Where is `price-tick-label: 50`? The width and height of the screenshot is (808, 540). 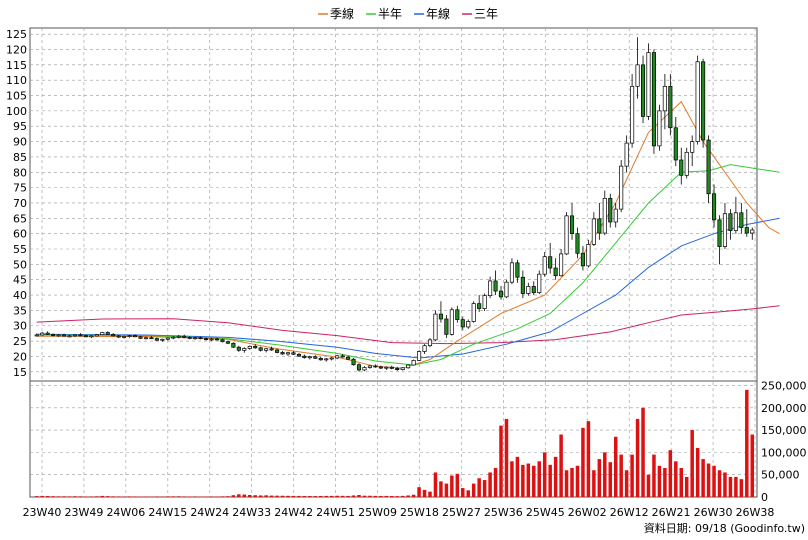 price-tick-label: 50 is located at coordinates (20, 264).